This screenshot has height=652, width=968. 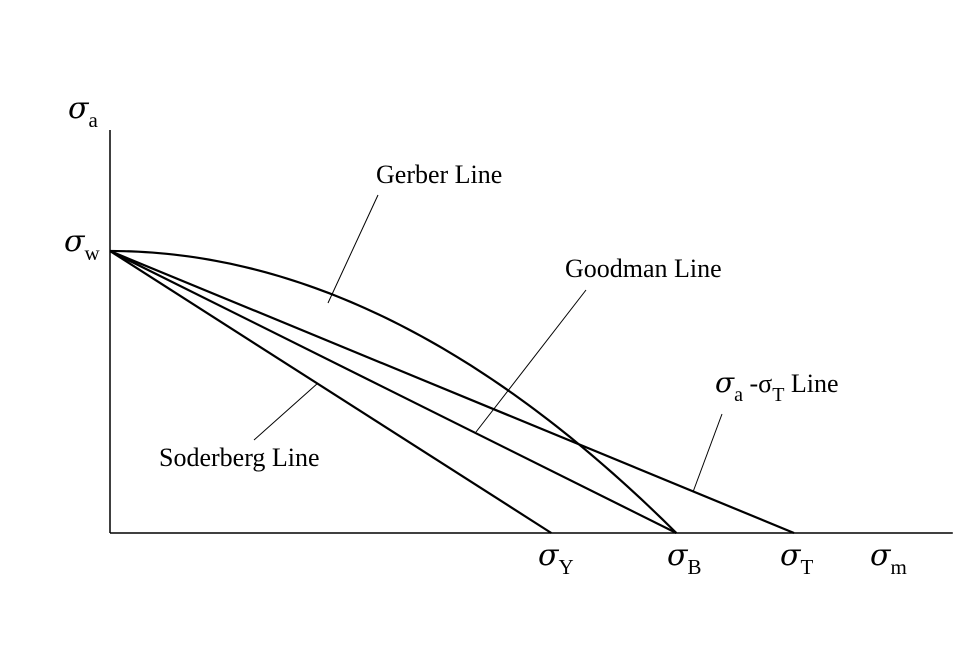 What do you see at coordinates (83, 111) in the screenshot?
I see `y-axis-label: σa` at bounding box center [83, 111].